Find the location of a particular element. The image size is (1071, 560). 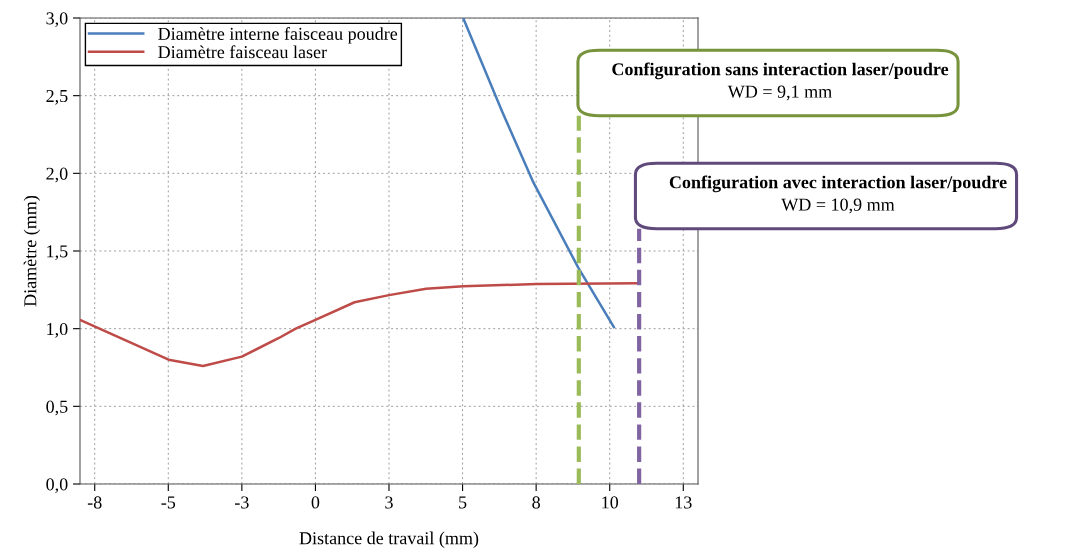

annotation: Configuration sans interaction laser/poudre WD = 9,1 mm is located at coordinates (780, 81).